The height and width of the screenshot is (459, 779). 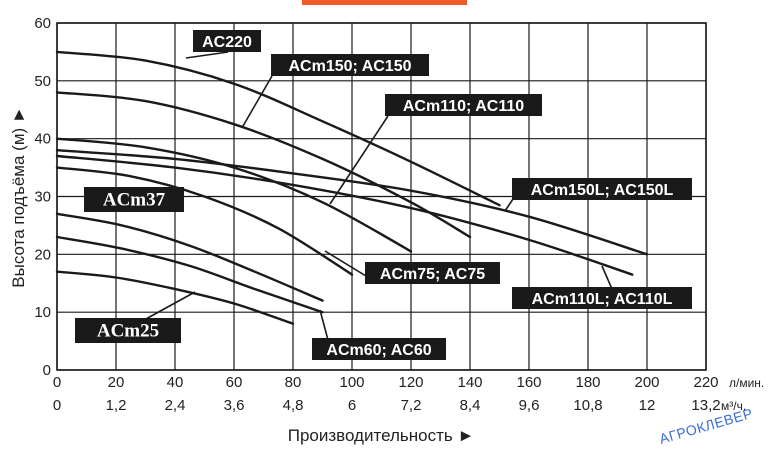 What do you see at coordinates (528, 382) in the screenshot?
I see `x-tick-label-lmin: 160` at bounding box center [528, 382].